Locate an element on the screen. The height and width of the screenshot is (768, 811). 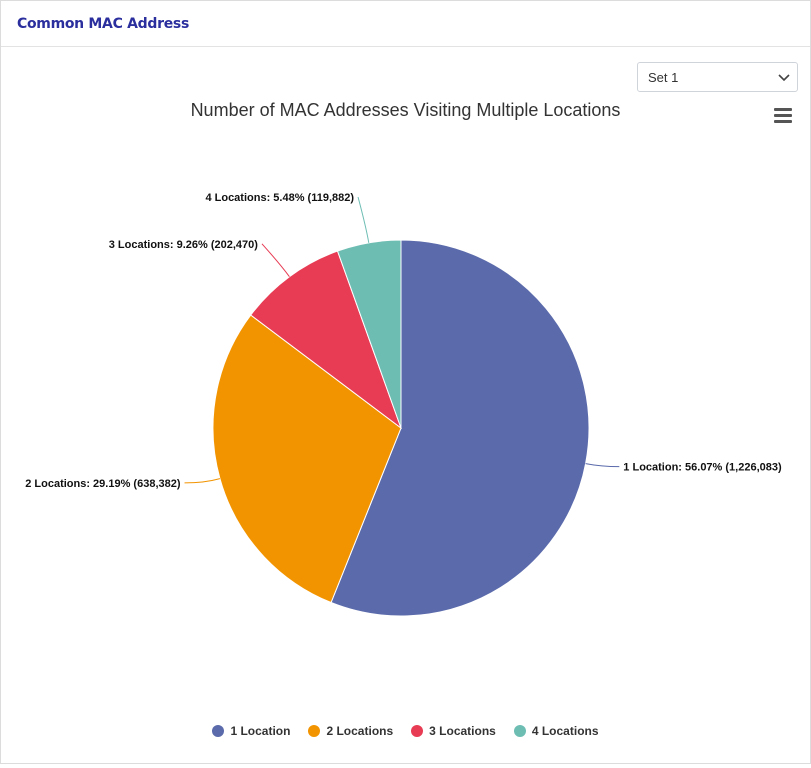
legend-label: 2 Locations is located at coordinates (360, 731).